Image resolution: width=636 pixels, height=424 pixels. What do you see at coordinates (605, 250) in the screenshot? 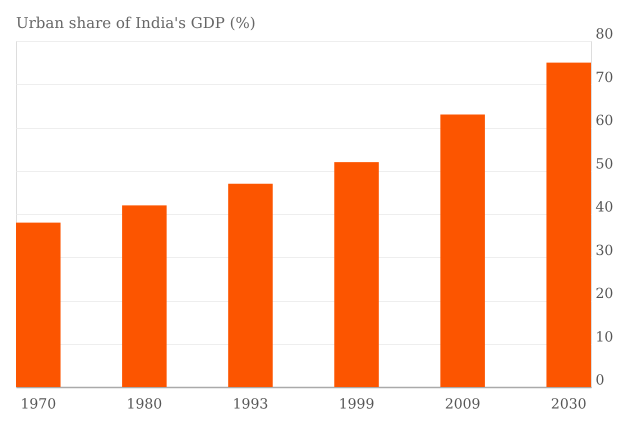
I see `y-tick-label: 30` at bounding box center [605, 250].